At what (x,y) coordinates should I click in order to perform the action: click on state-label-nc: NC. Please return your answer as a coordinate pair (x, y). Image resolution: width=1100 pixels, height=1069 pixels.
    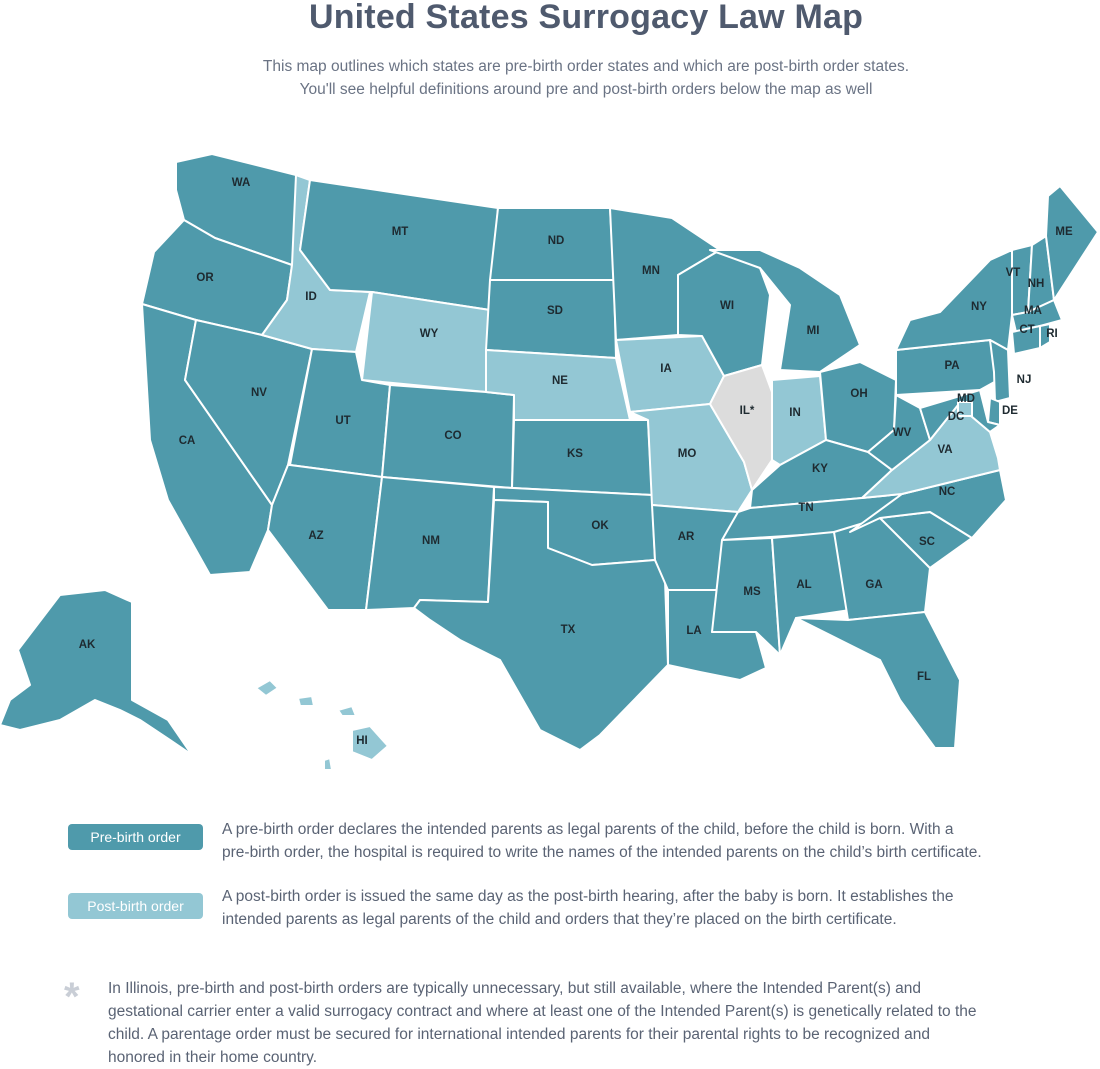
    Looking at the image, I should click on (947, 492).